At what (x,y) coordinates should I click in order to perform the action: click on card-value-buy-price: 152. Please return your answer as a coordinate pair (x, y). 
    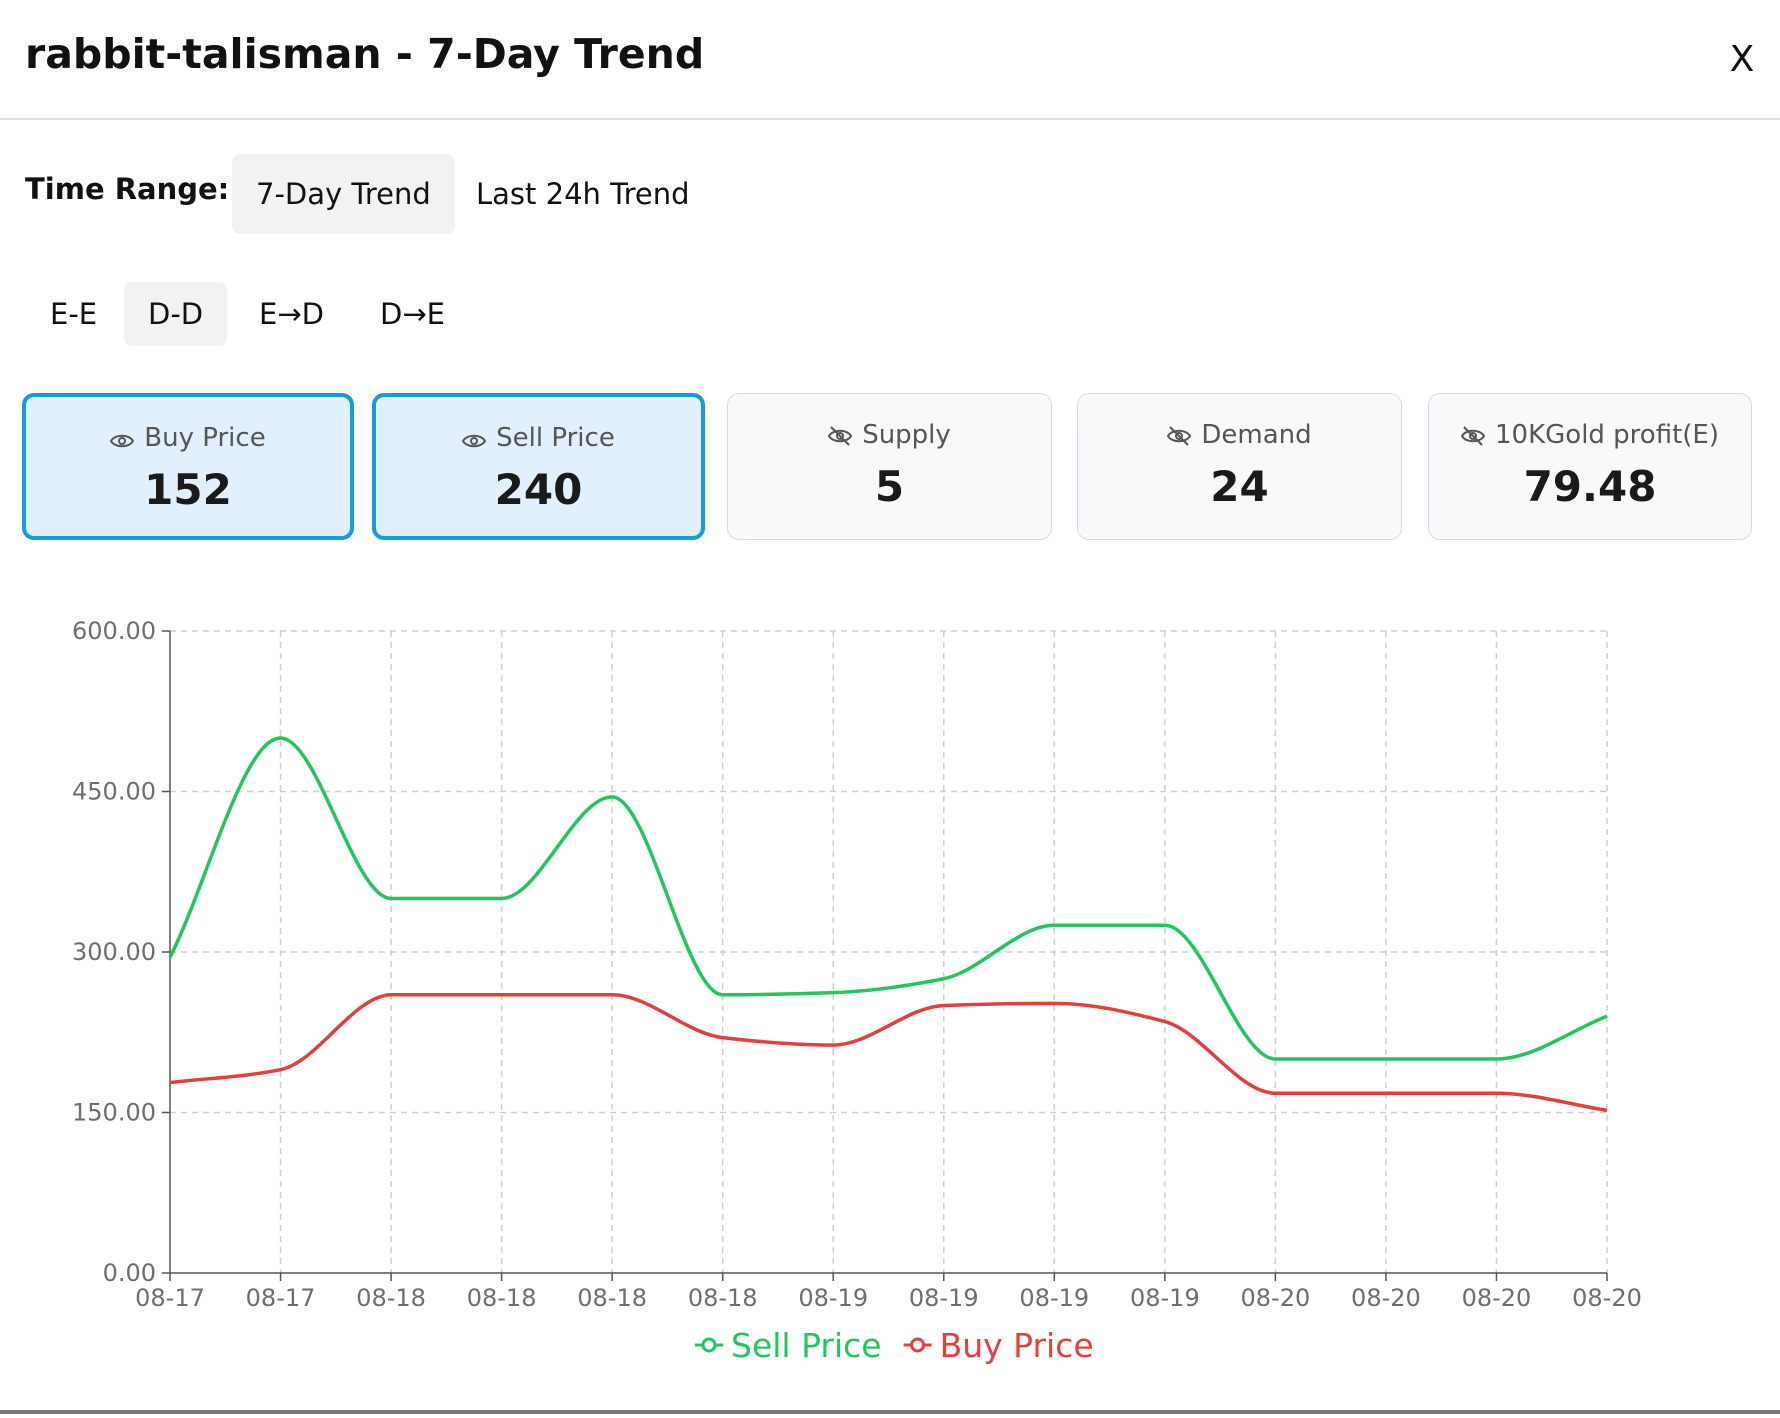
    Looking at the image, I should click on (188, 489).